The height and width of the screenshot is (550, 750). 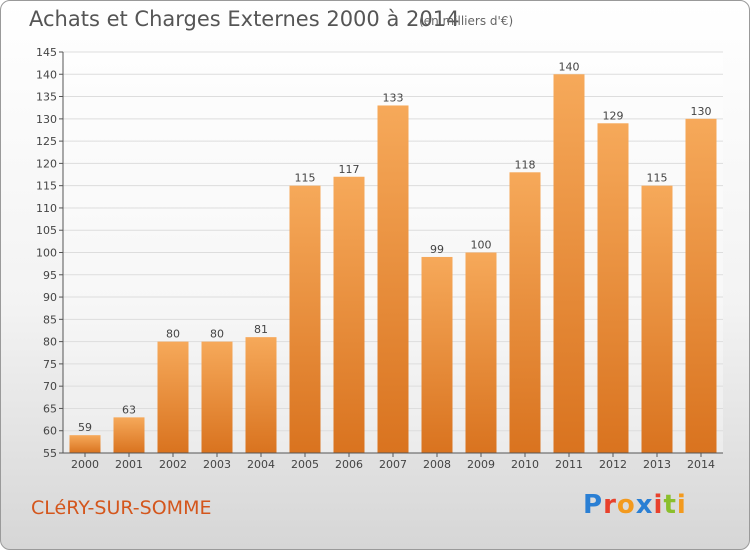 I want to click on data-label: 133, so click(x=393, y=97).